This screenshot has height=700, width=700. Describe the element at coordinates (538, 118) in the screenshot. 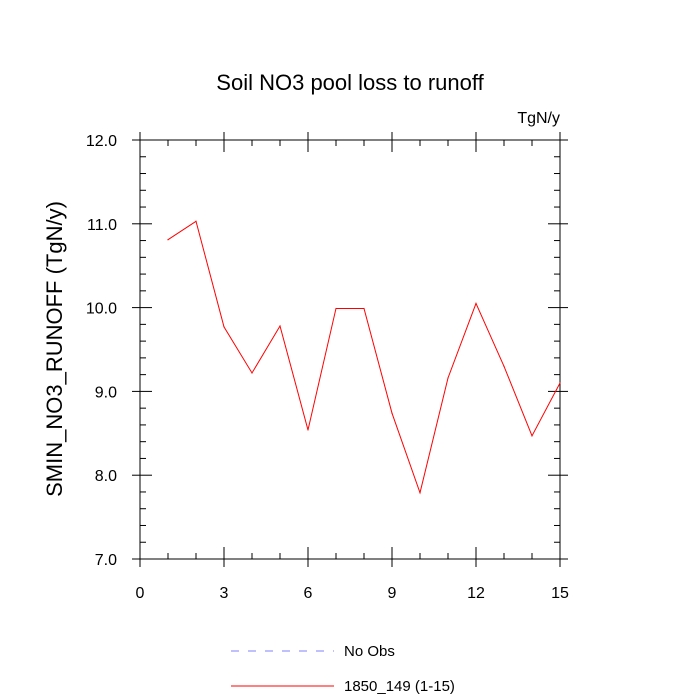

I see `unit-label: TgN/y` at that location.